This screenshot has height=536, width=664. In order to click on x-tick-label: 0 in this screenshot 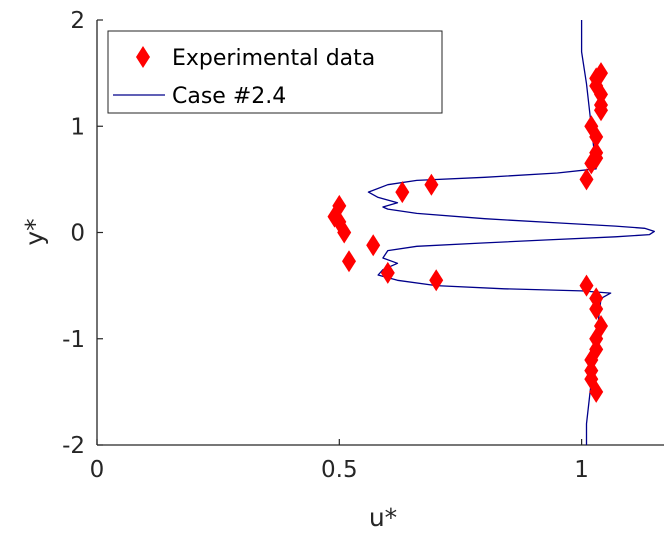, I will do `click(97, 470)`.